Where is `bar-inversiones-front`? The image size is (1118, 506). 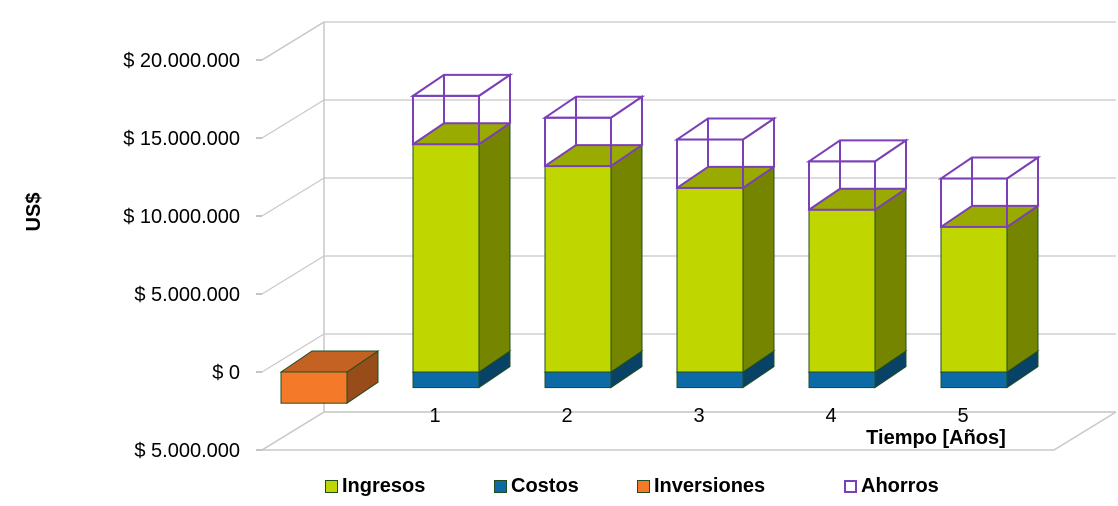 bar-inversiones-front is located at coordinates (314, 387).